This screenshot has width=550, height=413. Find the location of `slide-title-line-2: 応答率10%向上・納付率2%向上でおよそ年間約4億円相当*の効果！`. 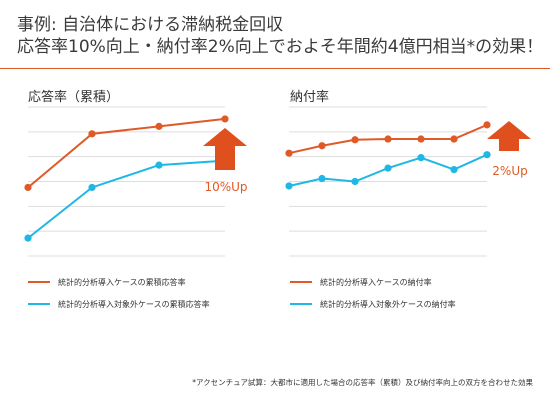

slide-title-line-2: 応答率10%向上・納付率2%向上でおよそ年間約4億円相当*の効果！ is located at coordinates (280, 47).